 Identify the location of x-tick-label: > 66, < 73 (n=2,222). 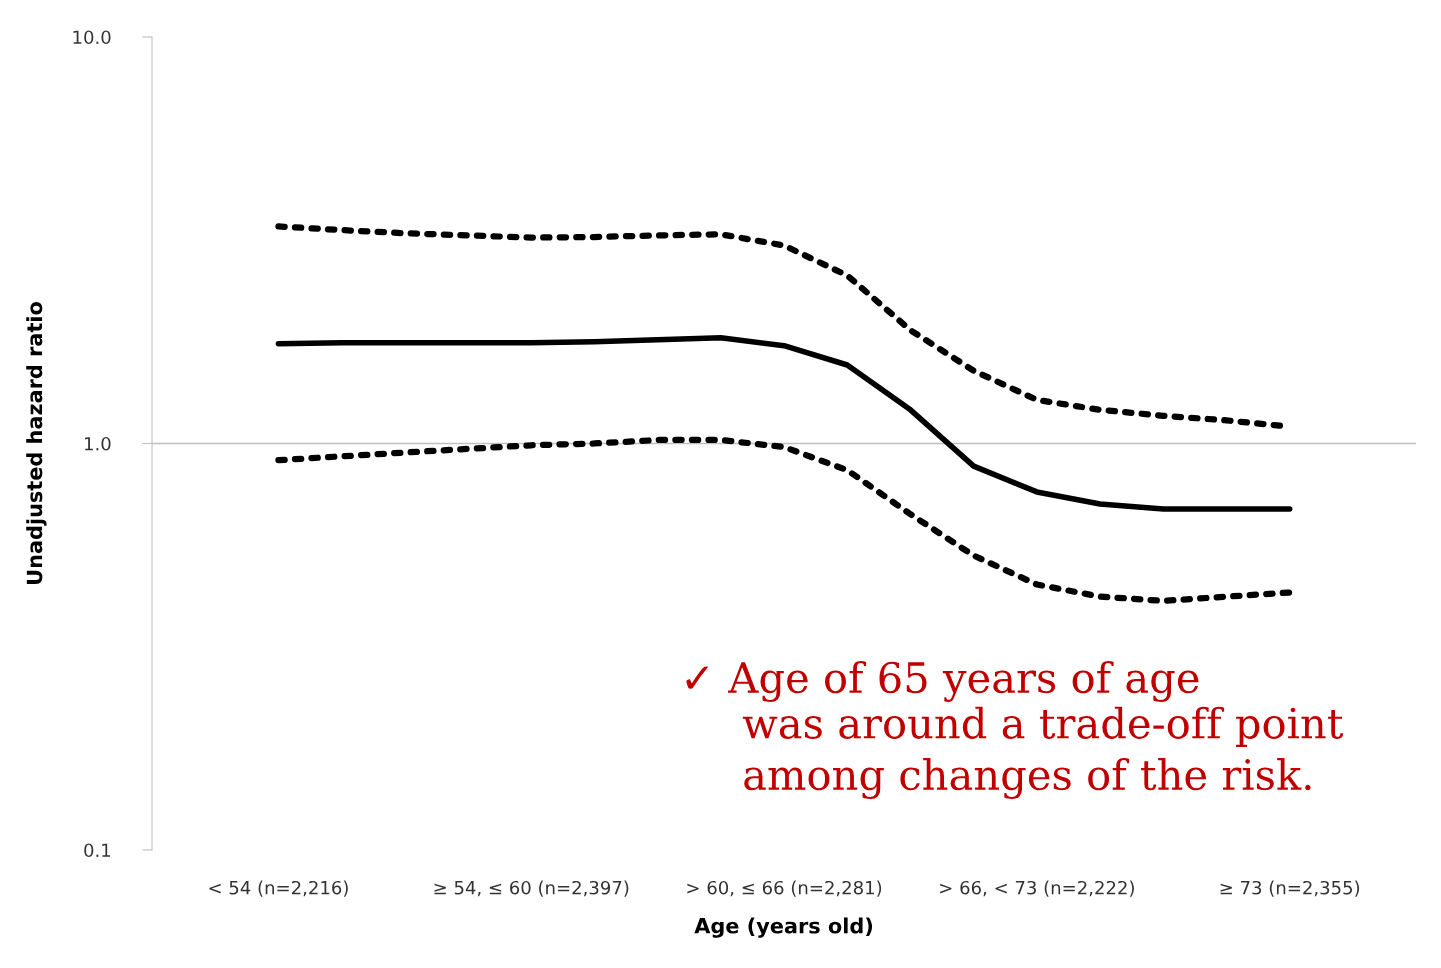
(1037, 888).